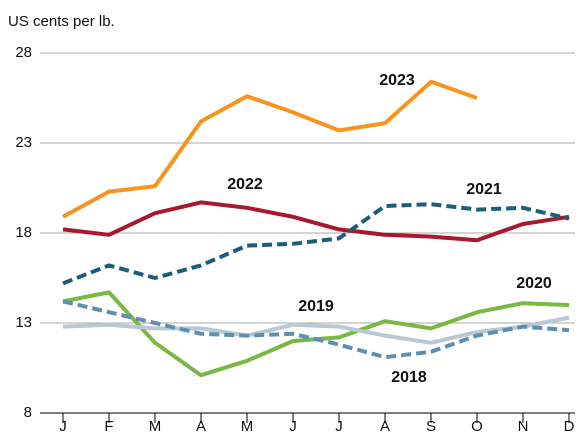 This screenshot has width=579, height=432. I want to click on series-label: 2018, so click(409, 377).